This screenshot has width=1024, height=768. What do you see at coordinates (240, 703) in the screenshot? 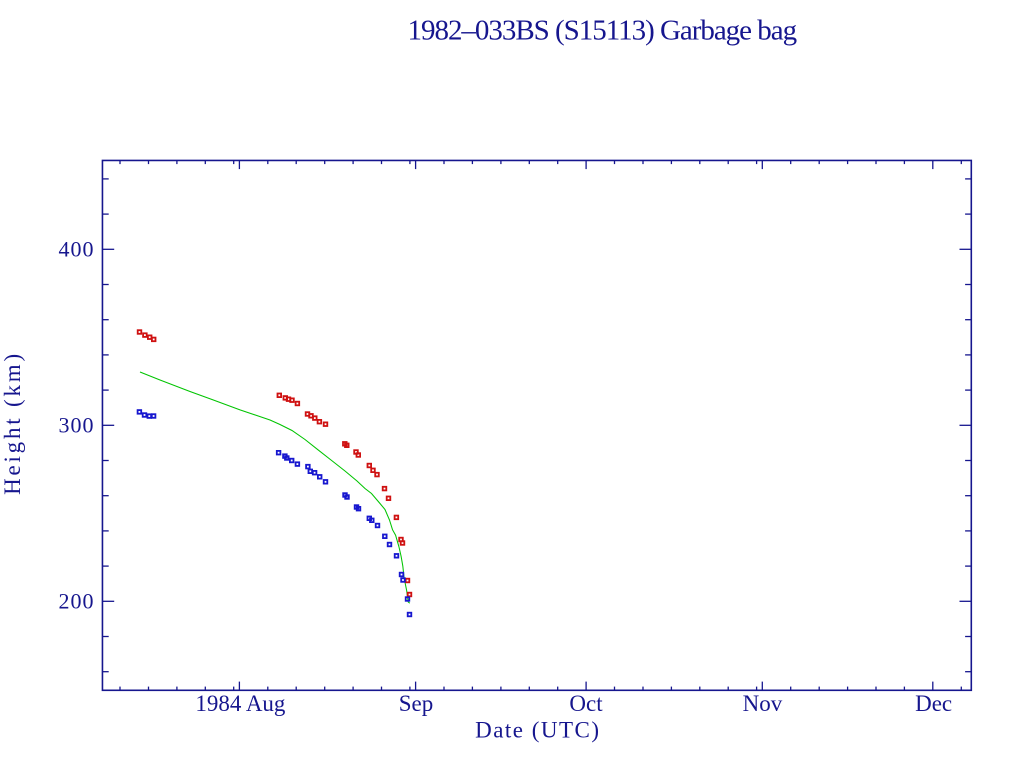
I see `svg-text: 1984 Aug` at bounding box center [240, 703].